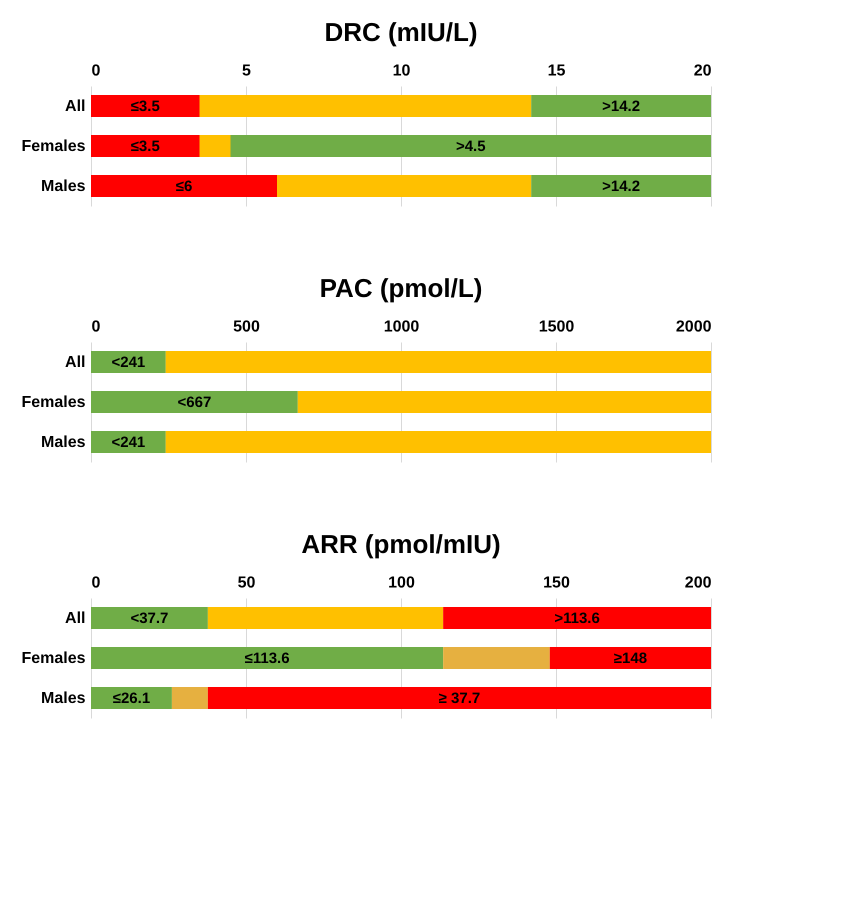 The image size is (860, 908). Describe the element at coordinates (131, 698) in the screenshot. I see `data-label: ≤26.1` at that location.